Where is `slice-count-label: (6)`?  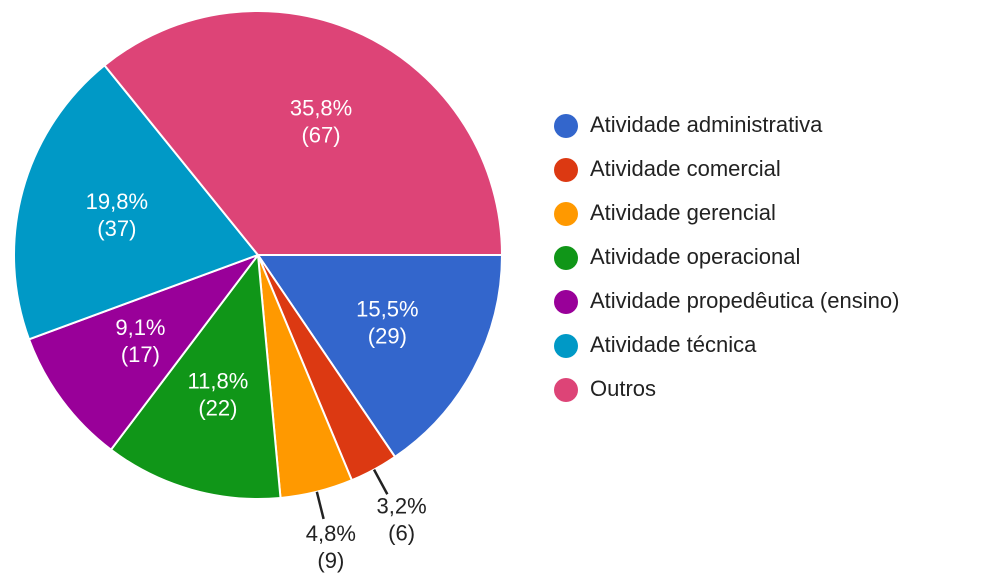 slice-count-label: (6) is located at coordinates (401, 532).